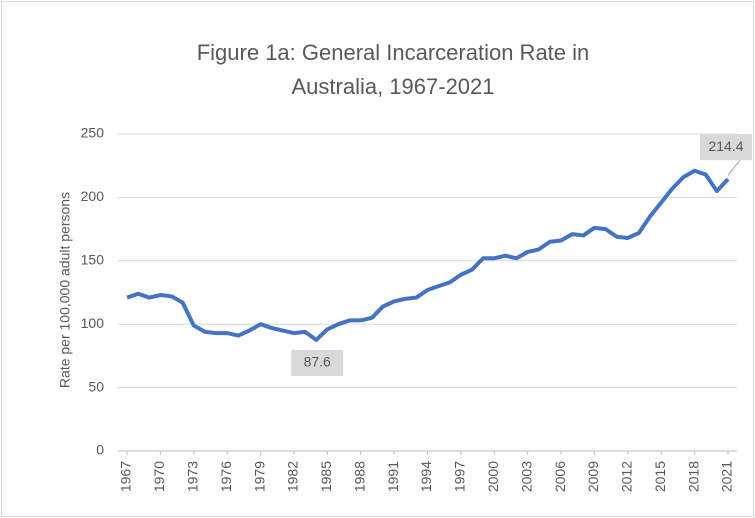  What do you see at coordinates (192, 476) in the screenshot?
I see `x-tick-label: 1973` at bounding box center [192, 476].